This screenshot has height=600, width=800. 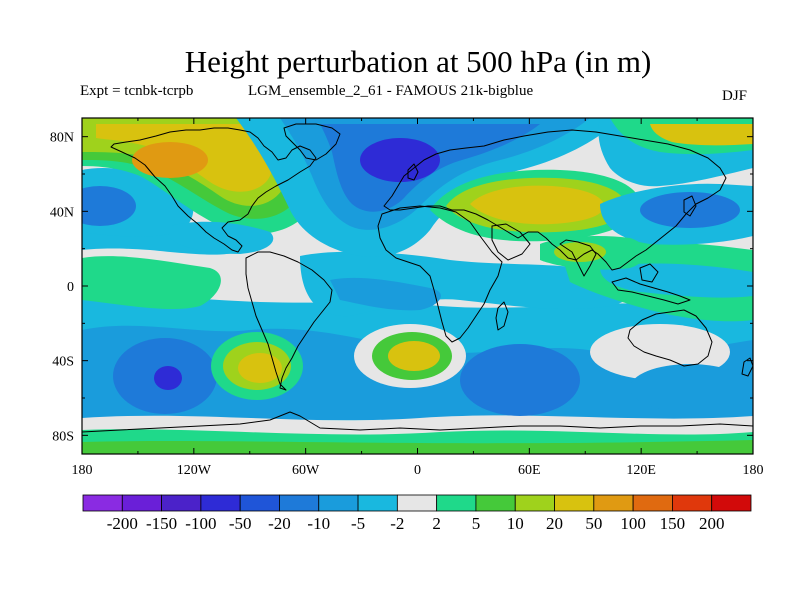 What do you see at coordinates (122, 523) in the screenshot?
I see `colorbar-label: -200` at bounding box center [122, 523].